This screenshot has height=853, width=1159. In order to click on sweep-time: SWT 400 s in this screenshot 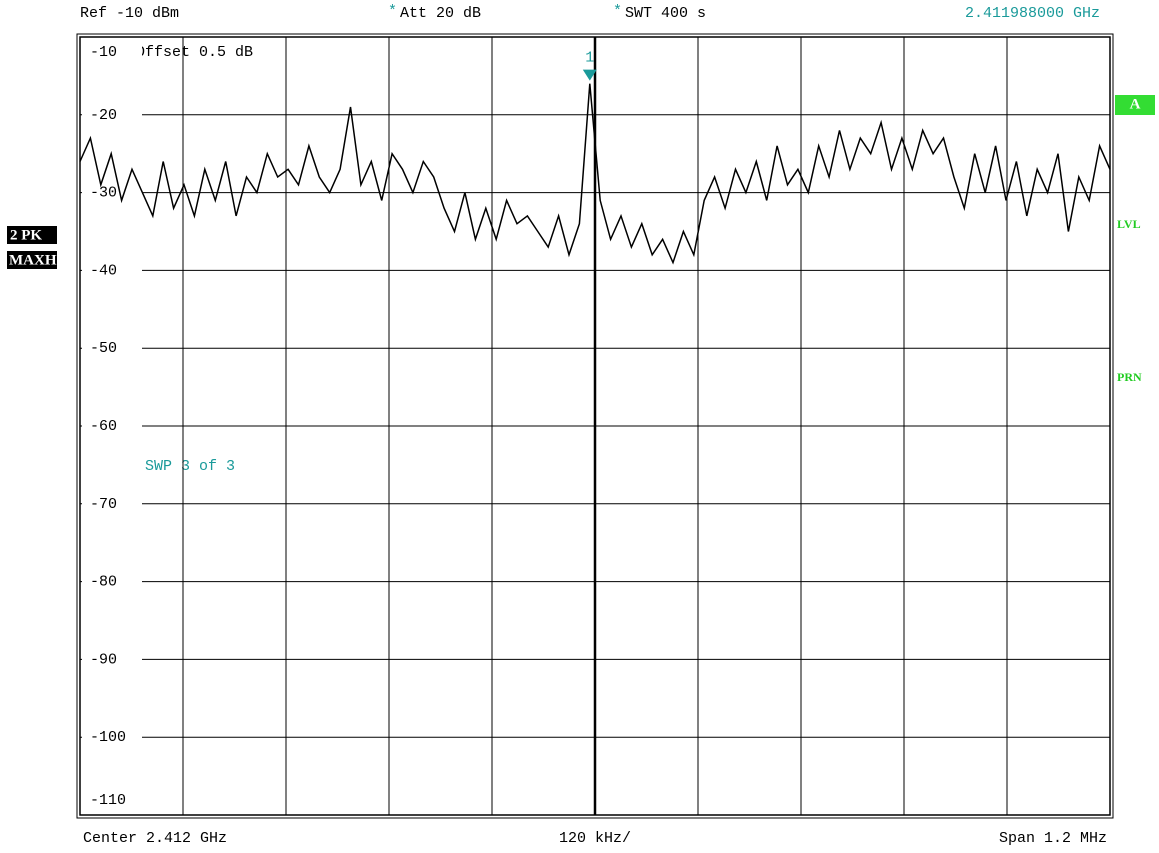, I will do `click(665, 13)`.